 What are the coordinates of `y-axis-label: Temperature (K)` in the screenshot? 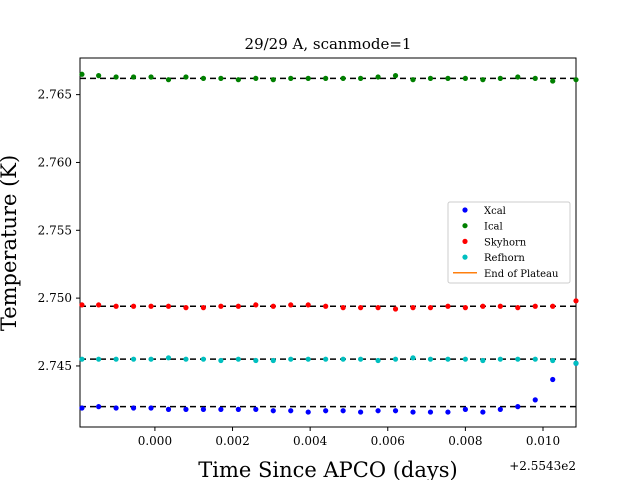 It's located at (10, 243).